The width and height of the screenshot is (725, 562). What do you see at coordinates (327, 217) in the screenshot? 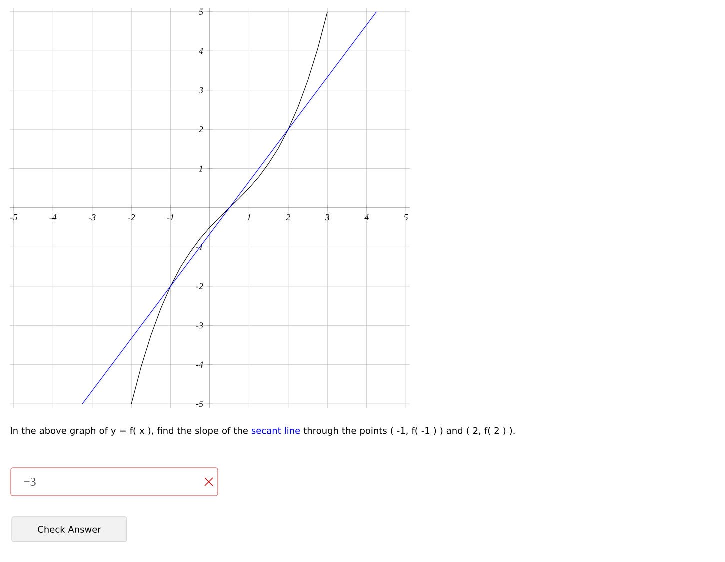
I see `x-tick-label: 3` at bounding box center [327, 217].